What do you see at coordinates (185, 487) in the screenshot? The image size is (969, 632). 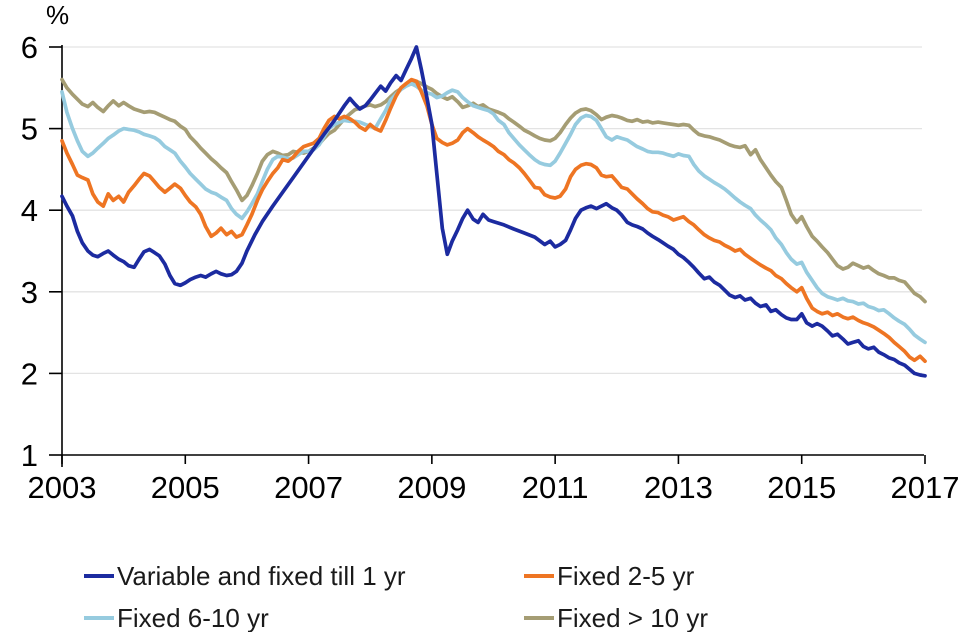 I see `x-tick-label-2005: 2005` at bounding box center [185, 487].